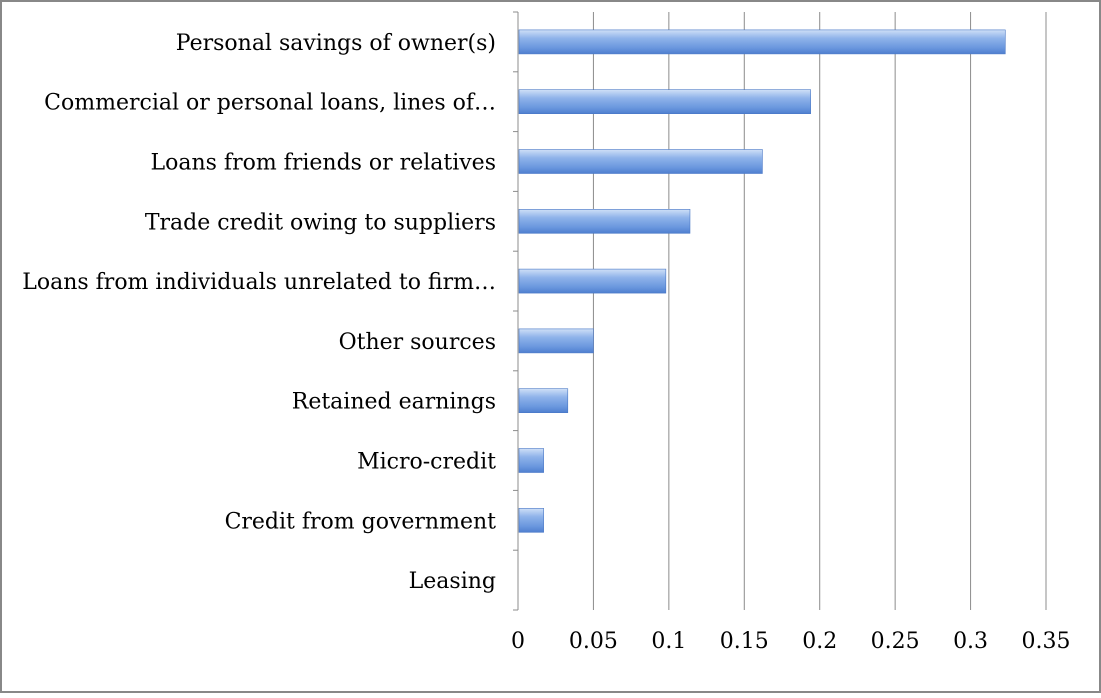 This screenshot has height=698, width=1101. What do you see at coordinates (324, 163) in the screenshot?
I see `category-label: Loans from friends or relatives` at bounding box center [324, 163].